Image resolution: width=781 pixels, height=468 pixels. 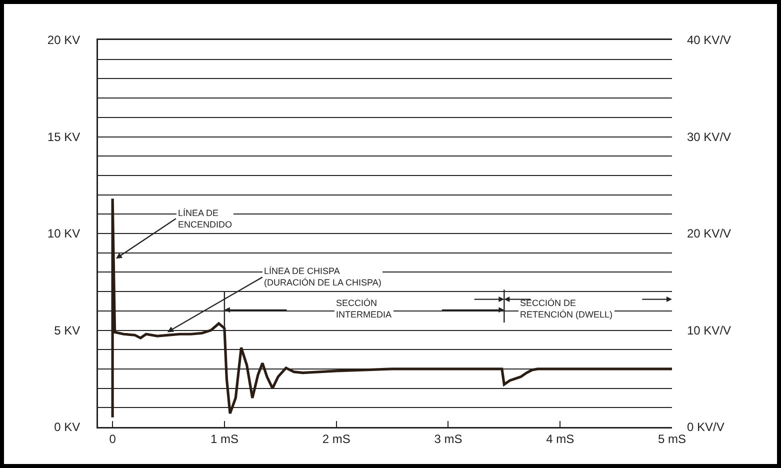 I want to click on annotation: LÍNEA DE ENCENDIDO, so click(x=205, y=219).